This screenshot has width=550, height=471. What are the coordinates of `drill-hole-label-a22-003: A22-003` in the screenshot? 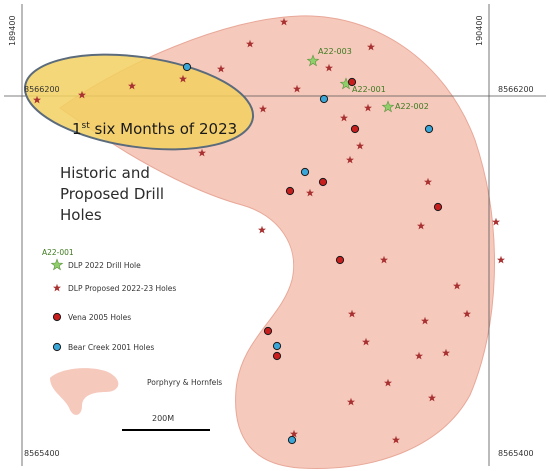 It's located at (335, 51).